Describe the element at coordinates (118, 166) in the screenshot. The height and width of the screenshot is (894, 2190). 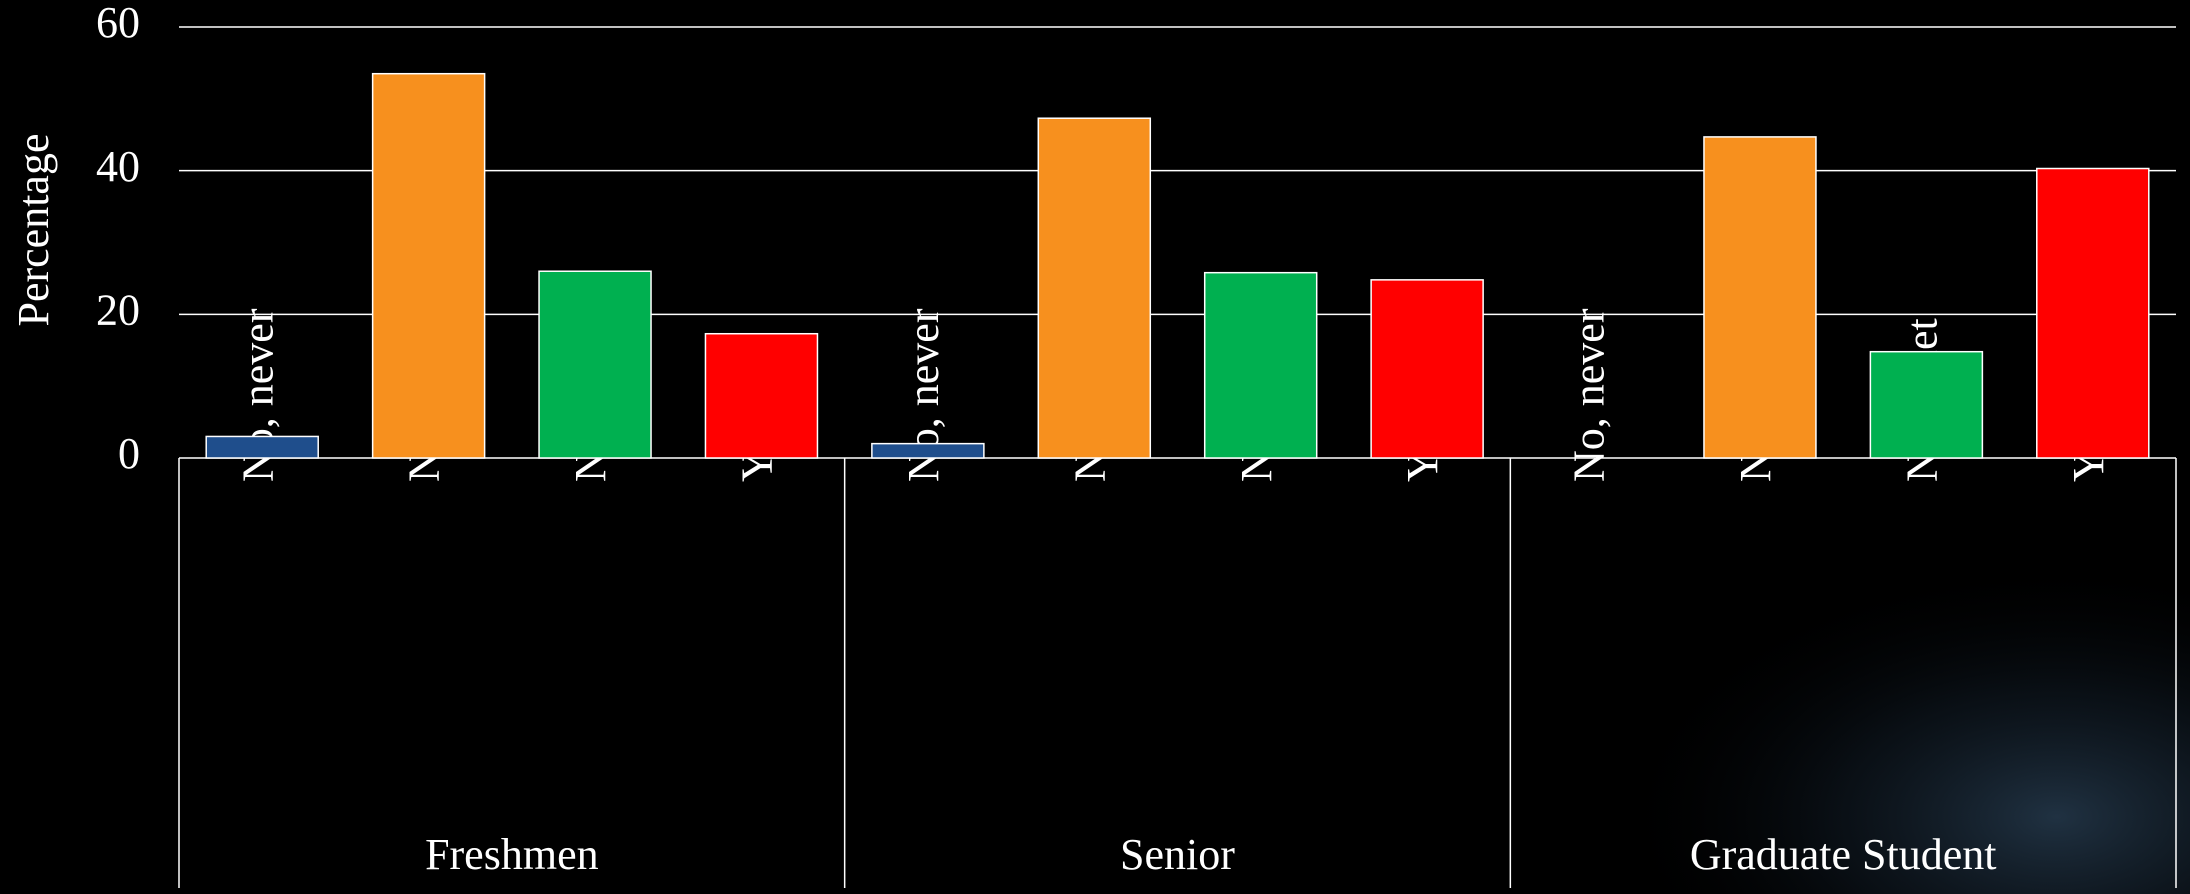
I see `y-tick-label: 40` at that location.